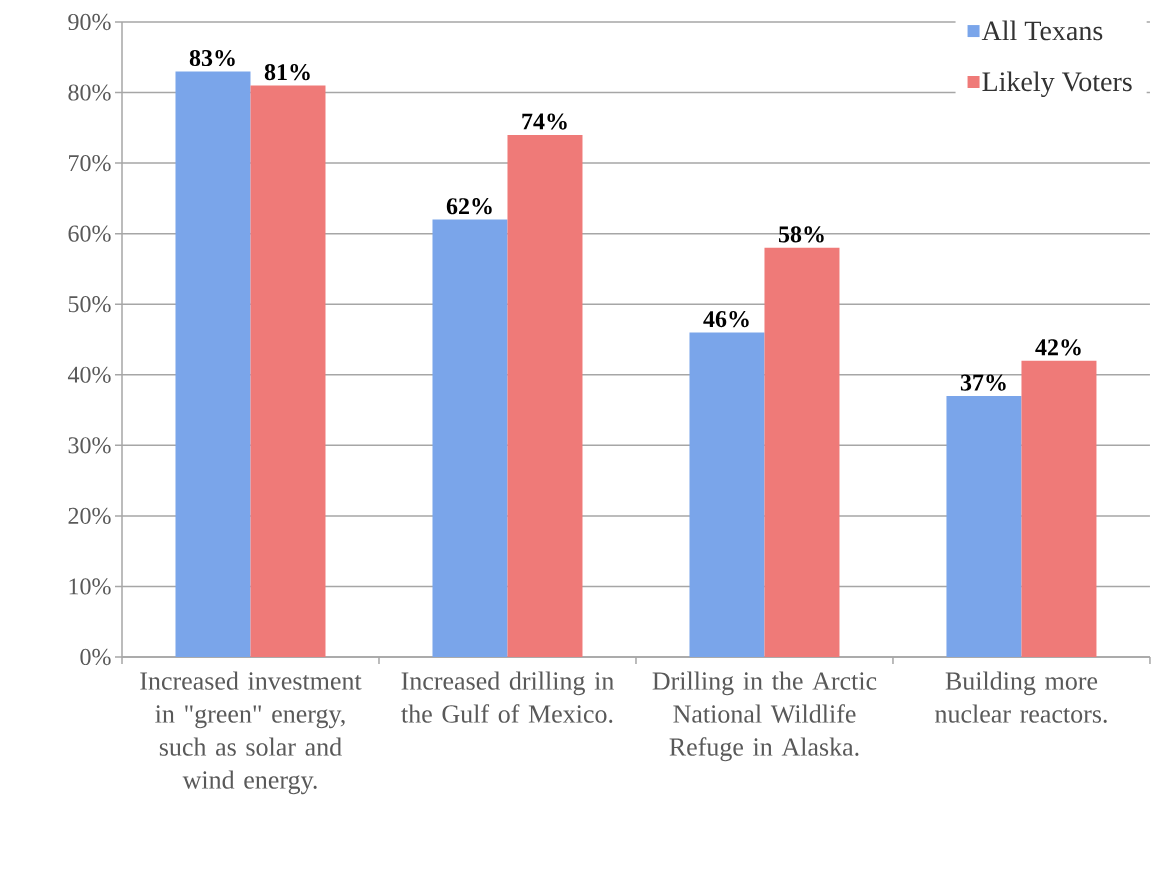  Describe the element at coordinates (1042, 30) in the screenshot. I see `legend-label: All Texans` at that location.